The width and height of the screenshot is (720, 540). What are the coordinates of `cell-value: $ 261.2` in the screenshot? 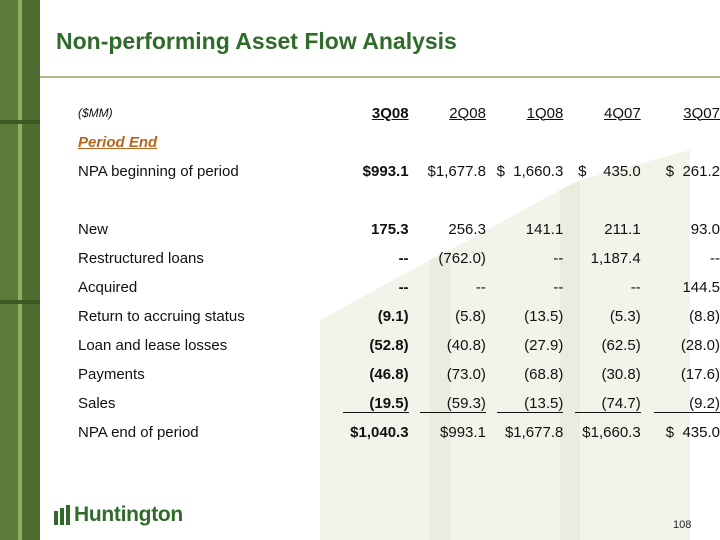 It's located at (692, 171).